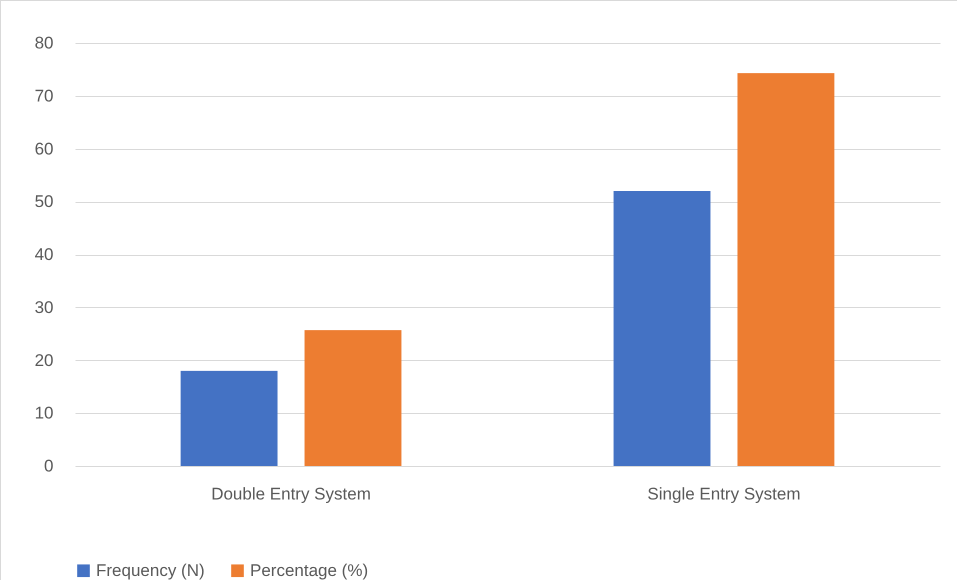 This screenshot has height=582, width=959. Describe the element at coordinates (44, 413) in the screenshot. I see `y-tick-label: 10` at that location.